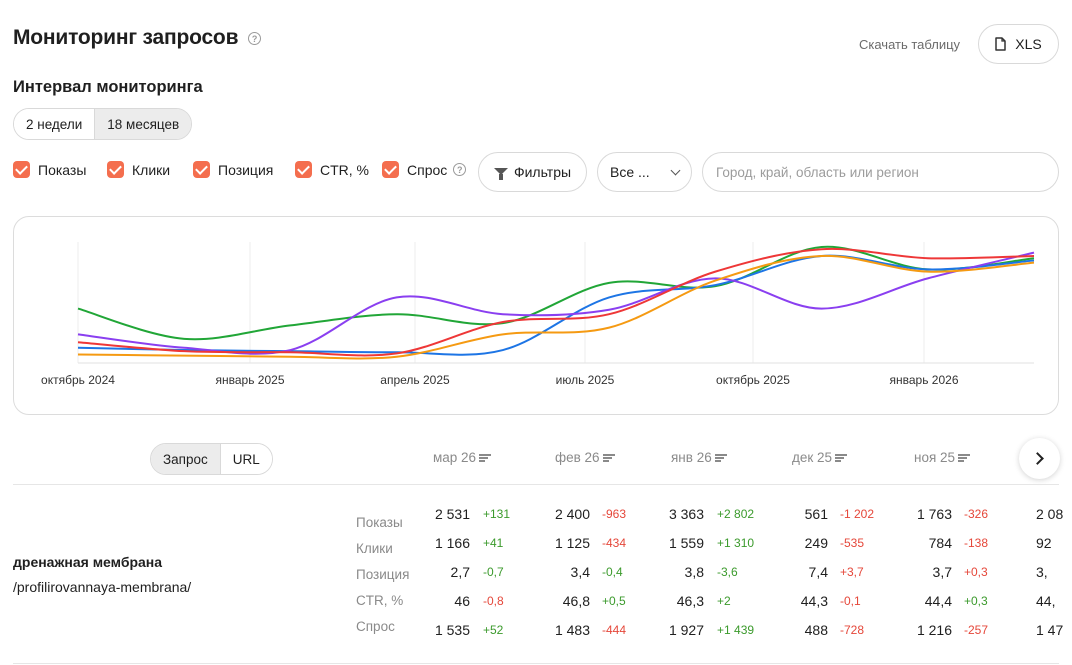  I want to click on mode-url: URL, so click(245, 459).